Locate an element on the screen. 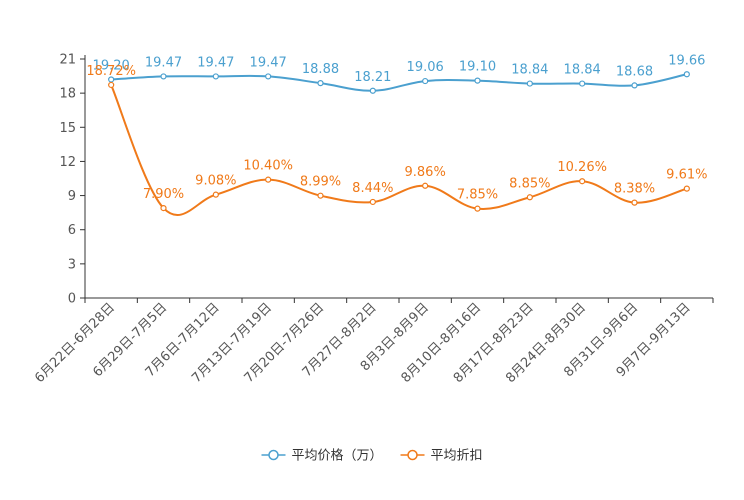 This screenshot has width=744, height=500. data-label: 8.99% is located at coordinates (320, 182).